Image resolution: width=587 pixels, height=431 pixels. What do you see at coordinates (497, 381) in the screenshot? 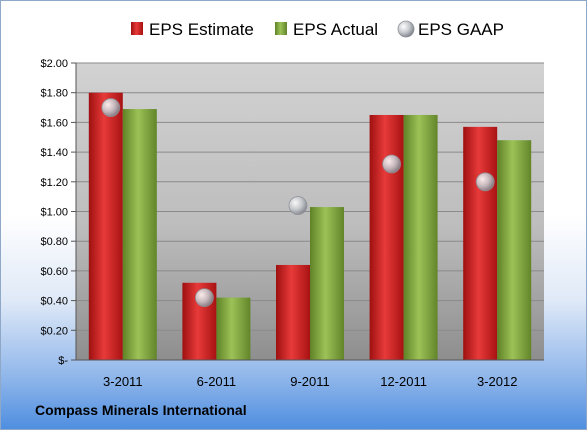
I see `x-tick-label: 3-2012` at bounding box center [497, 381].